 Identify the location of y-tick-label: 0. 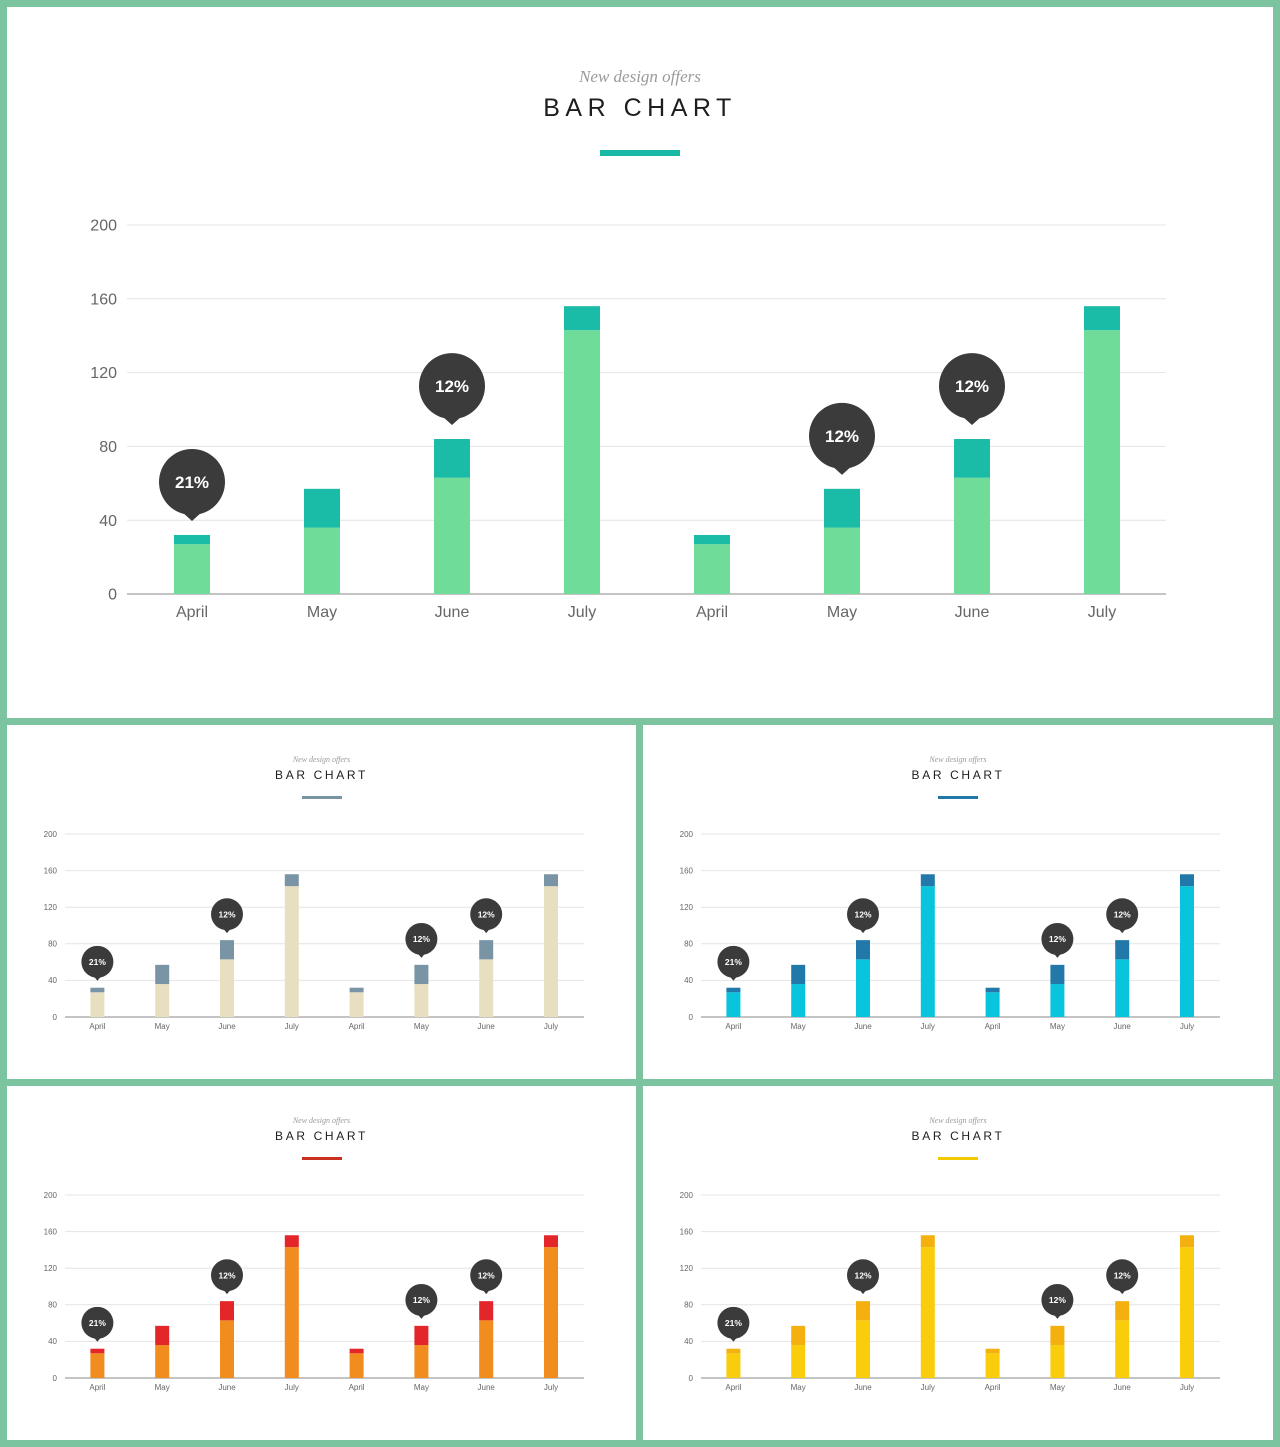
(691, 1017).